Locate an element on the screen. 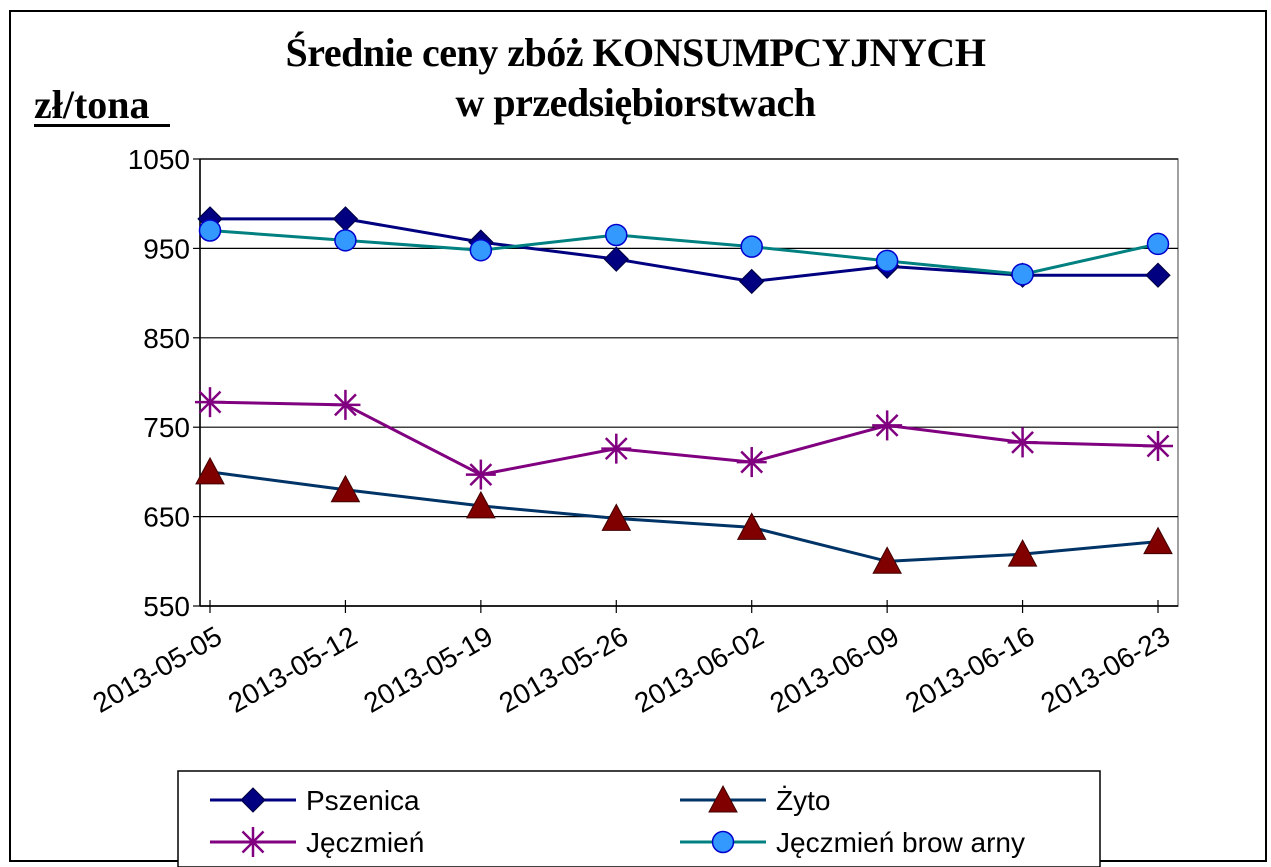 This screenshot has height=867, width=1271. legend-label: Żyto is located at coordinates (803, 800).